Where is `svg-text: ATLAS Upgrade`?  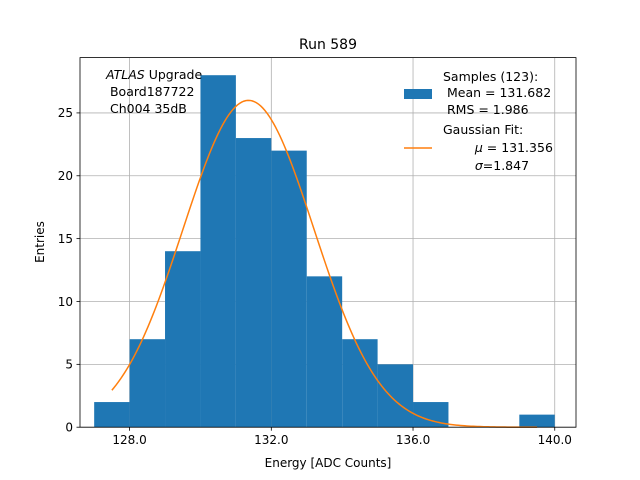 svg-text: ATLAS Upgrade is located at coordinates (153, 74).